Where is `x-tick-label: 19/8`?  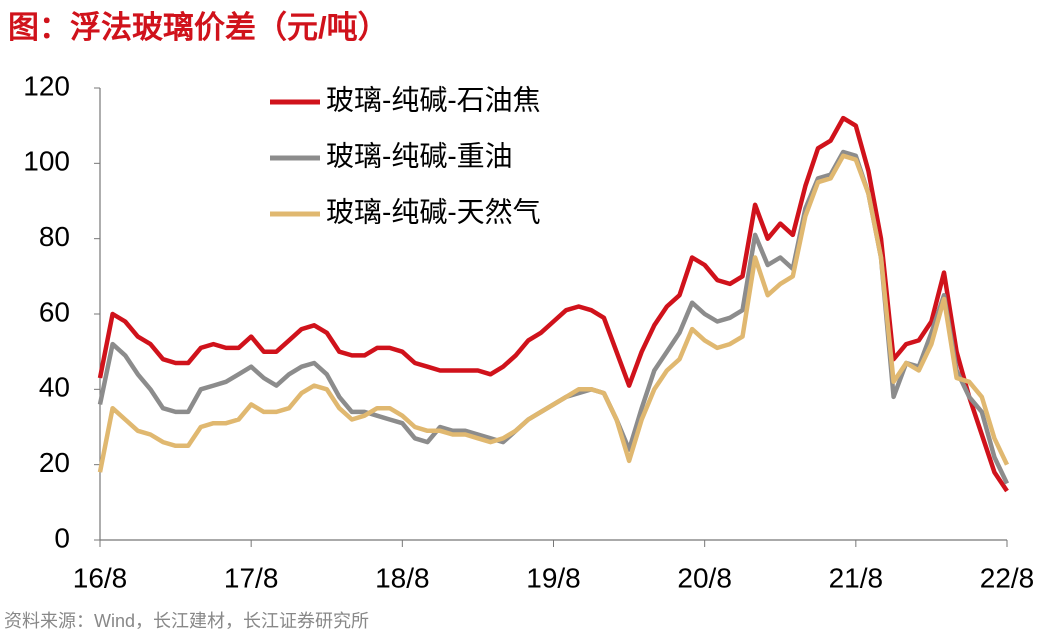
x-tick-label: 19/8 is located at coordinates (553, 577).